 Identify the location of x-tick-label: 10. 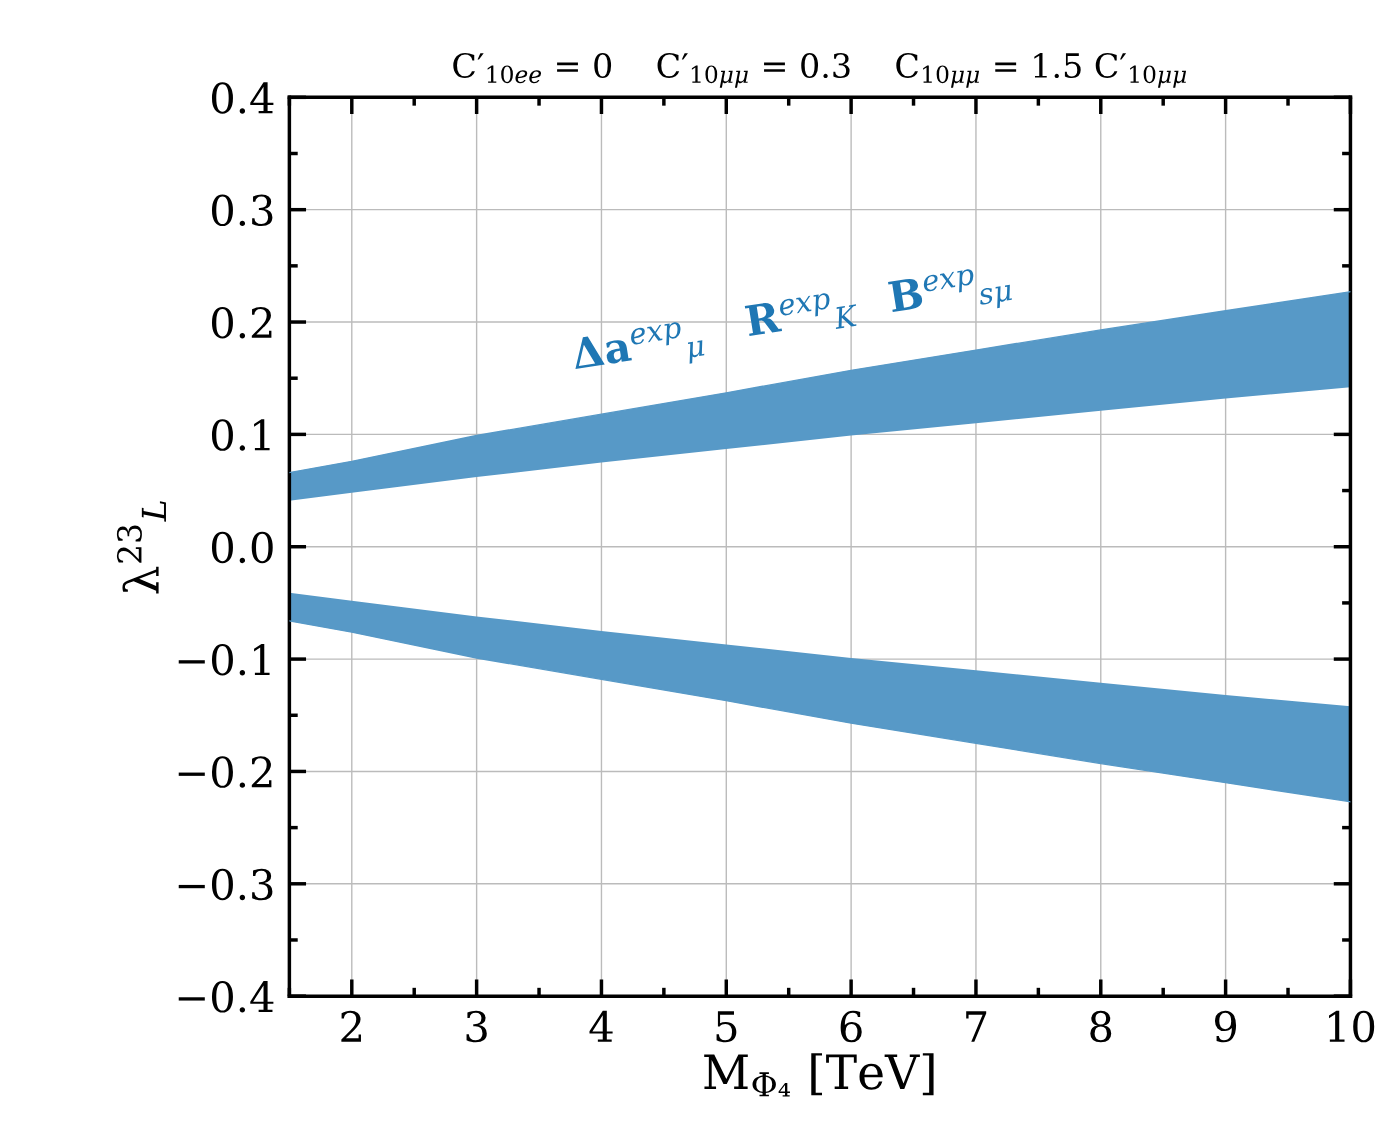
(1352, 1026).